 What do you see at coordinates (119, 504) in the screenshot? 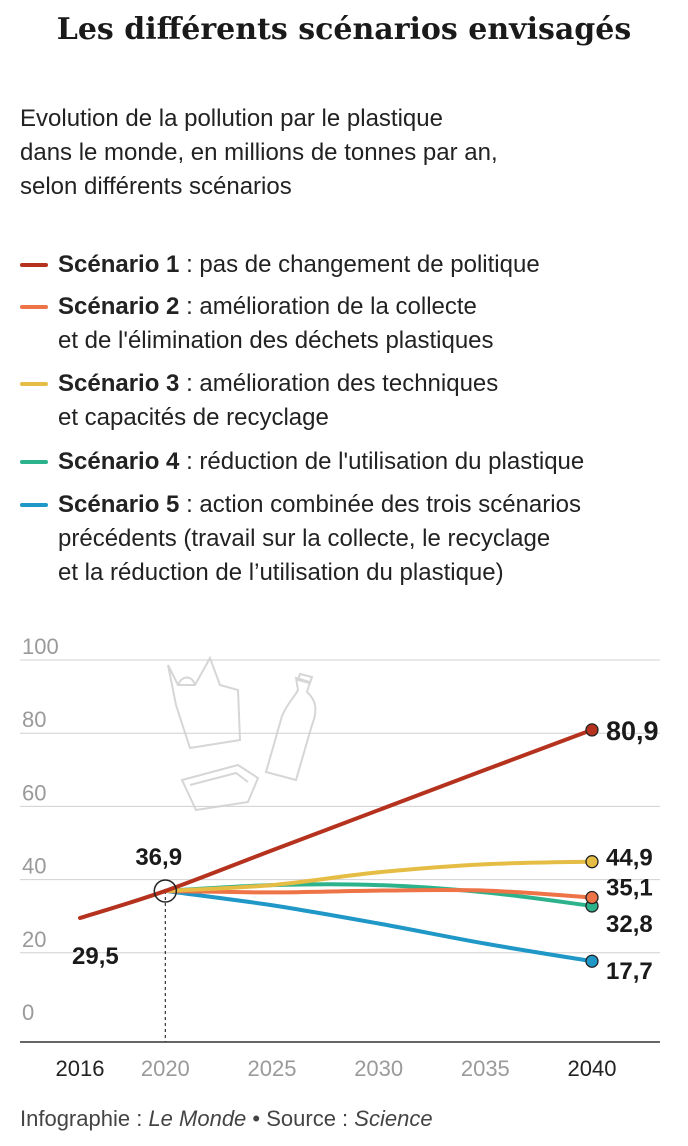
I see `legend-name: Scénario 5` at bounding box center [119, 504].